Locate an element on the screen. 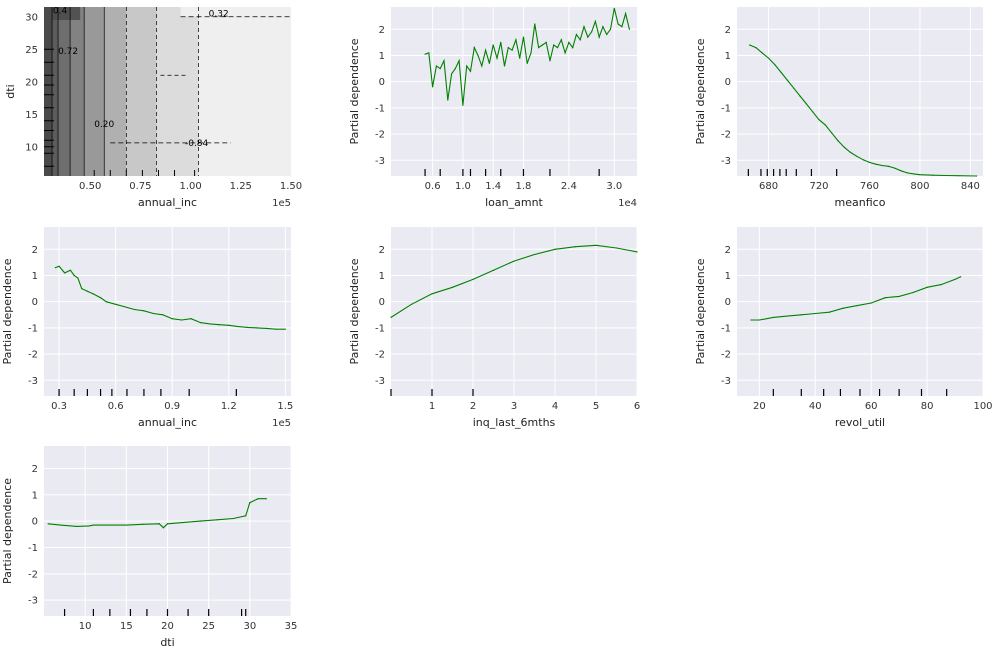  x-tick-label: 1.8 is located at coordinates (524, 186).